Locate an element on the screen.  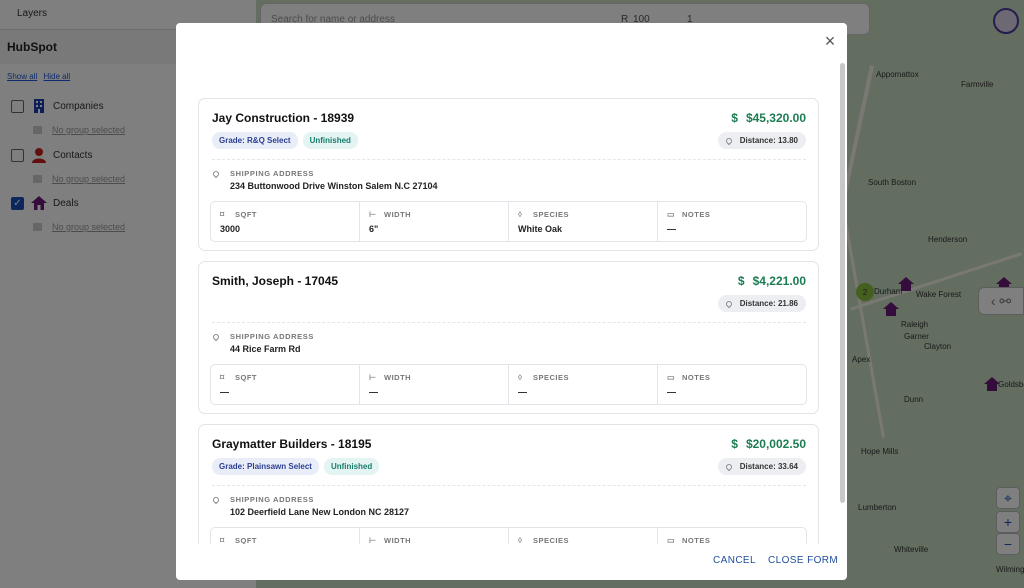
sqft-field: ⌑ SQFT is located at coordinates (285, 536).